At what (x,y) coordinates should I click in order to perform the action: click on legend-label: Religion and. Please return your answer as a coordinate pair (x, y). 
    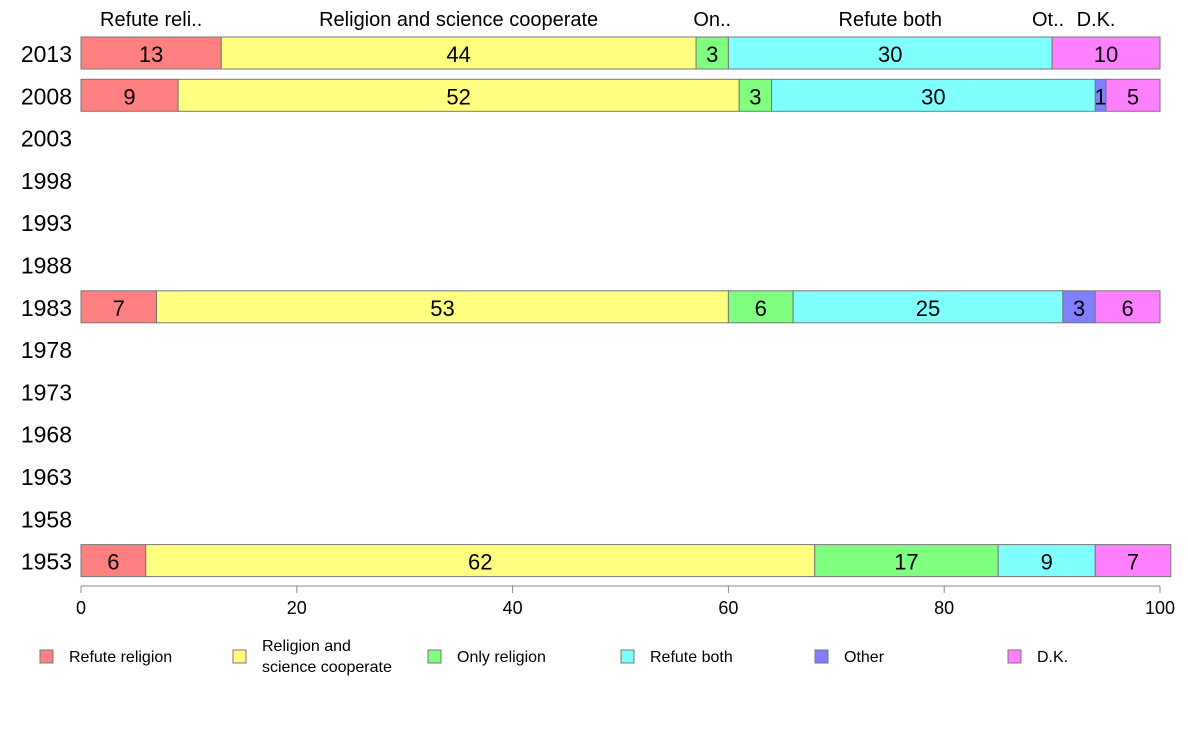
    Looking at the image, I should click on (306, 646).